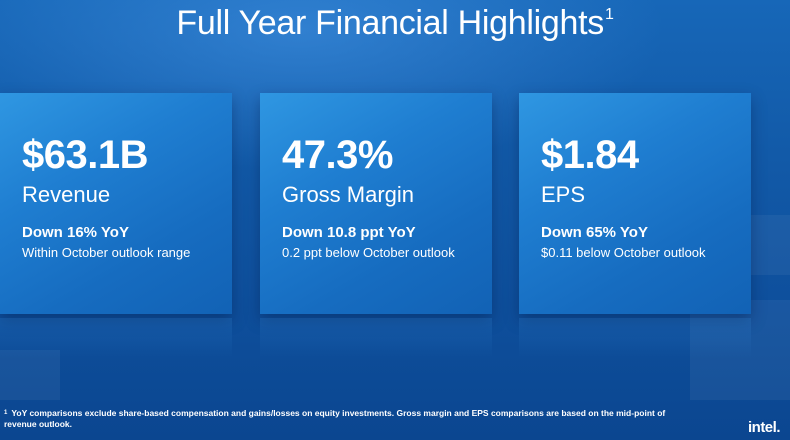 This screenshot has width=790, height=440. Describe the element at coordinates (594, 232) in the screenshot. I see `card-change: Down 65% YoY` at that location.